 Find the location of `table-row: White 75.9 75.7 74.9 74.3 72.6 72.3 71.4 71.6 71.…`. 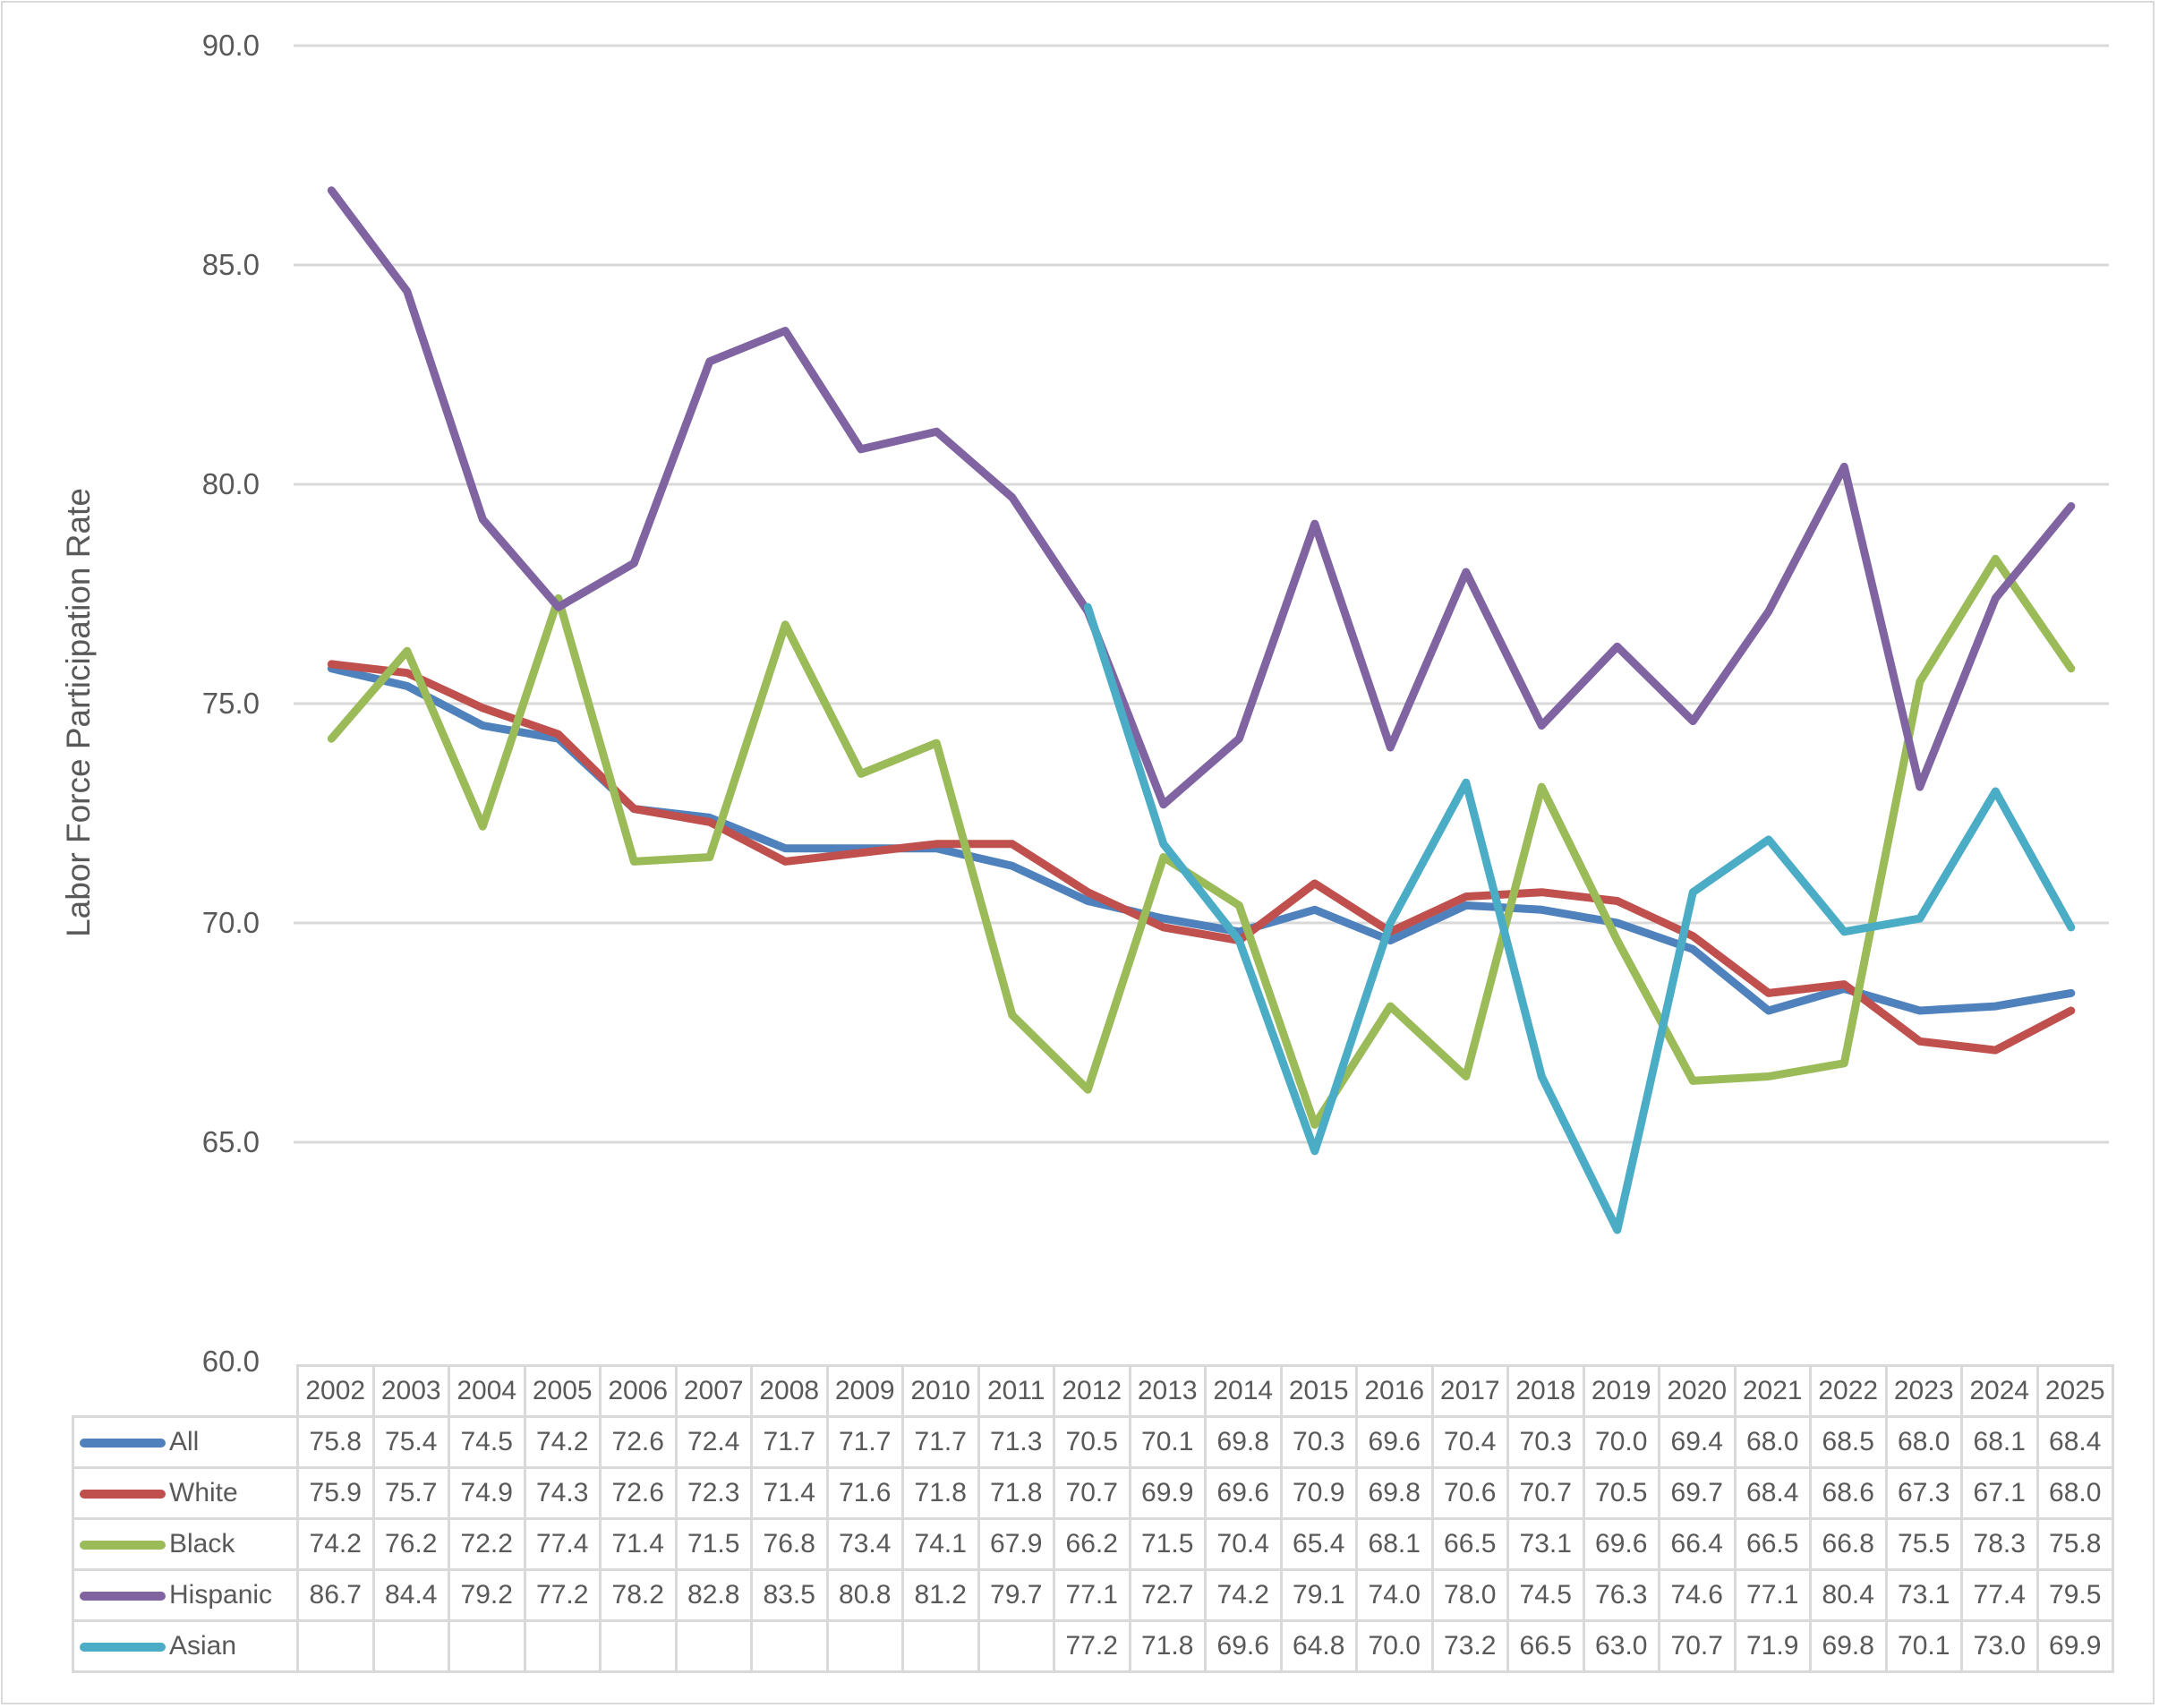

table-row: White 75.9 75.7 74.9 74.3 72.6 72.3 71.4 71.6 71.… is located at coordinates (1093, 1493).